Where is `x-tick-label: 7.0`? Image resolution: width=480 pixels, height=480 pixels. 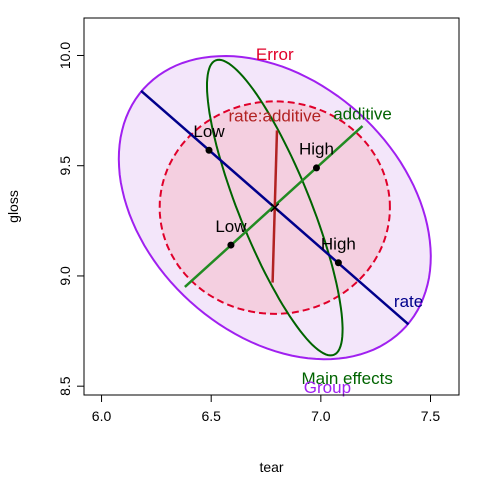 x-tick-label: 7.0 is located at coordinates (321, 416).